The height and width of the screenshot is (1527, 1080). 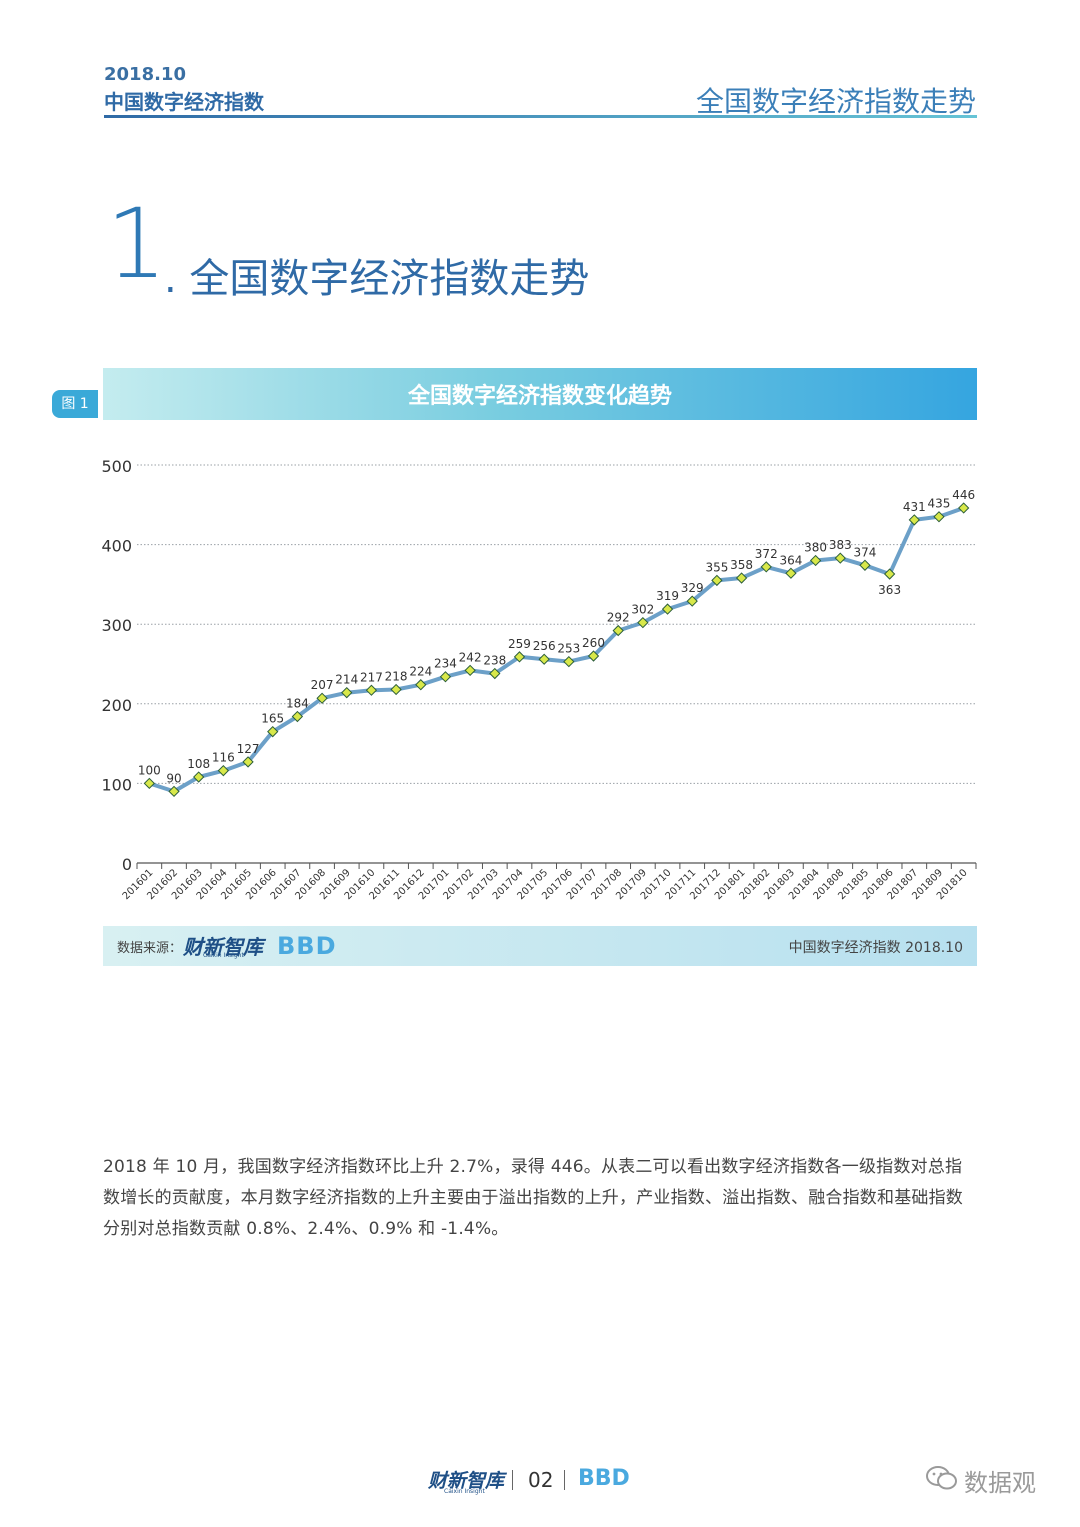 I want to click on footer-caixin-logo: 财新智库, so click(x=466, y=1481).